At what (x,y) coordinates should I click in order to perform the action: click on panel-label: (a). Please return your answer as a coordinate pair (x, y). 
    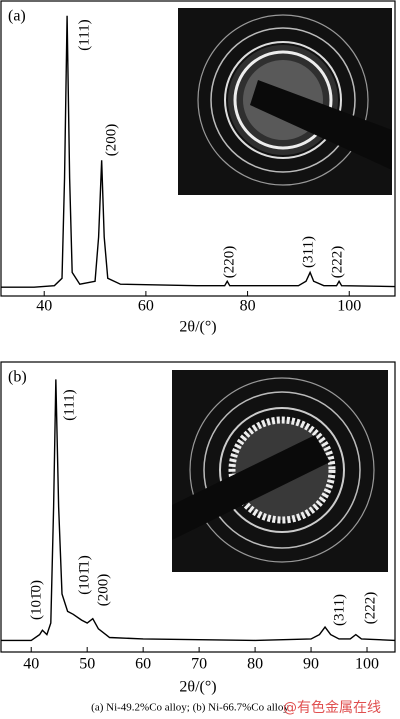
    Looking at the image, I should click on (17, 16).